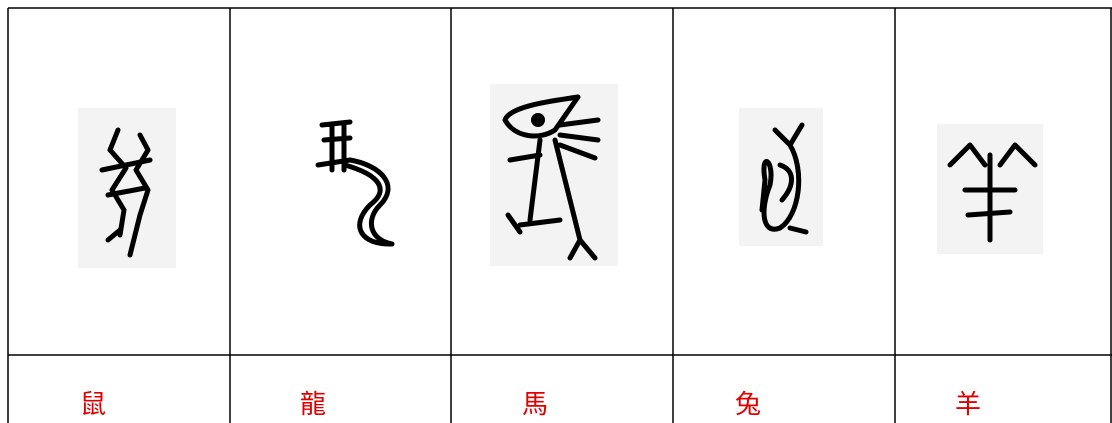 The width and height of the screenshot is (1112, 423). What do you see at coordinates (748, 405) in the screenshot?
I see `label: 兔` at bounding box center [748, 405].